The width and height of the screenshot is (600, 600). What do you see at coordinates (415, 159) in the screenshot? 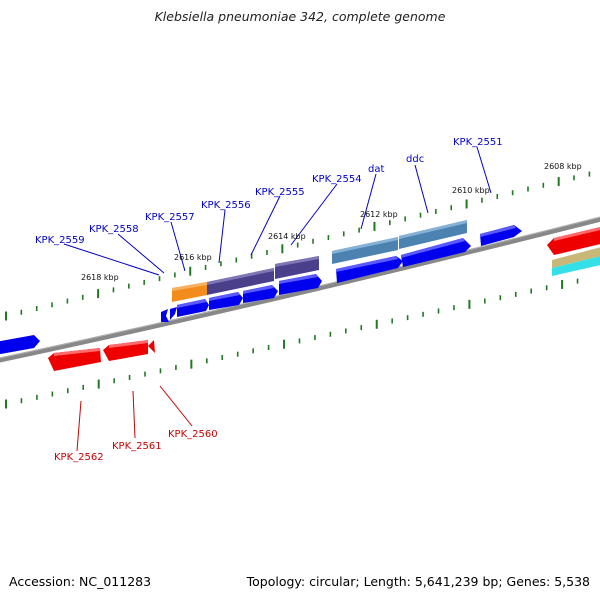
I see `gene-label-forward: ddc` at bounding box center [415, 159].